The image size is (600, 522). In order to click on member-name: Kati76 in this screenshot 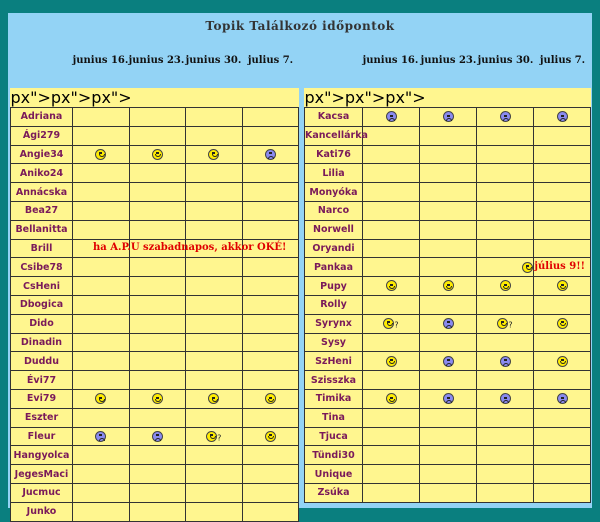, I will do `click(333, 154)`.